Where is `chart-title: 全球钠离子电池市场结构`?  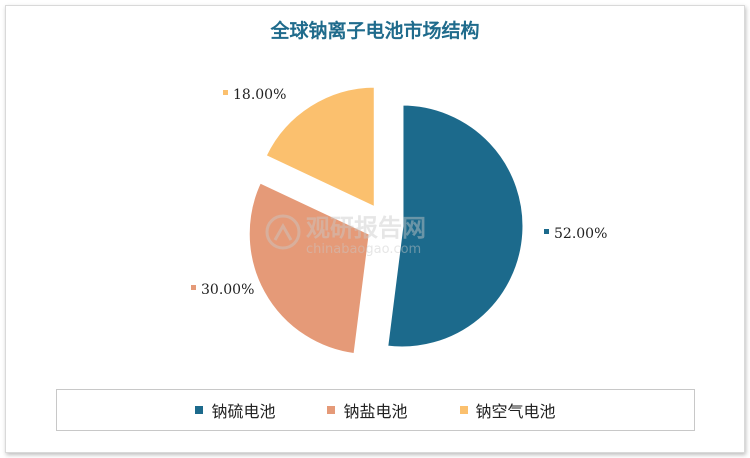
chart-title: 全球钠离子电池市场结构 is located at coordinates (375, 31).